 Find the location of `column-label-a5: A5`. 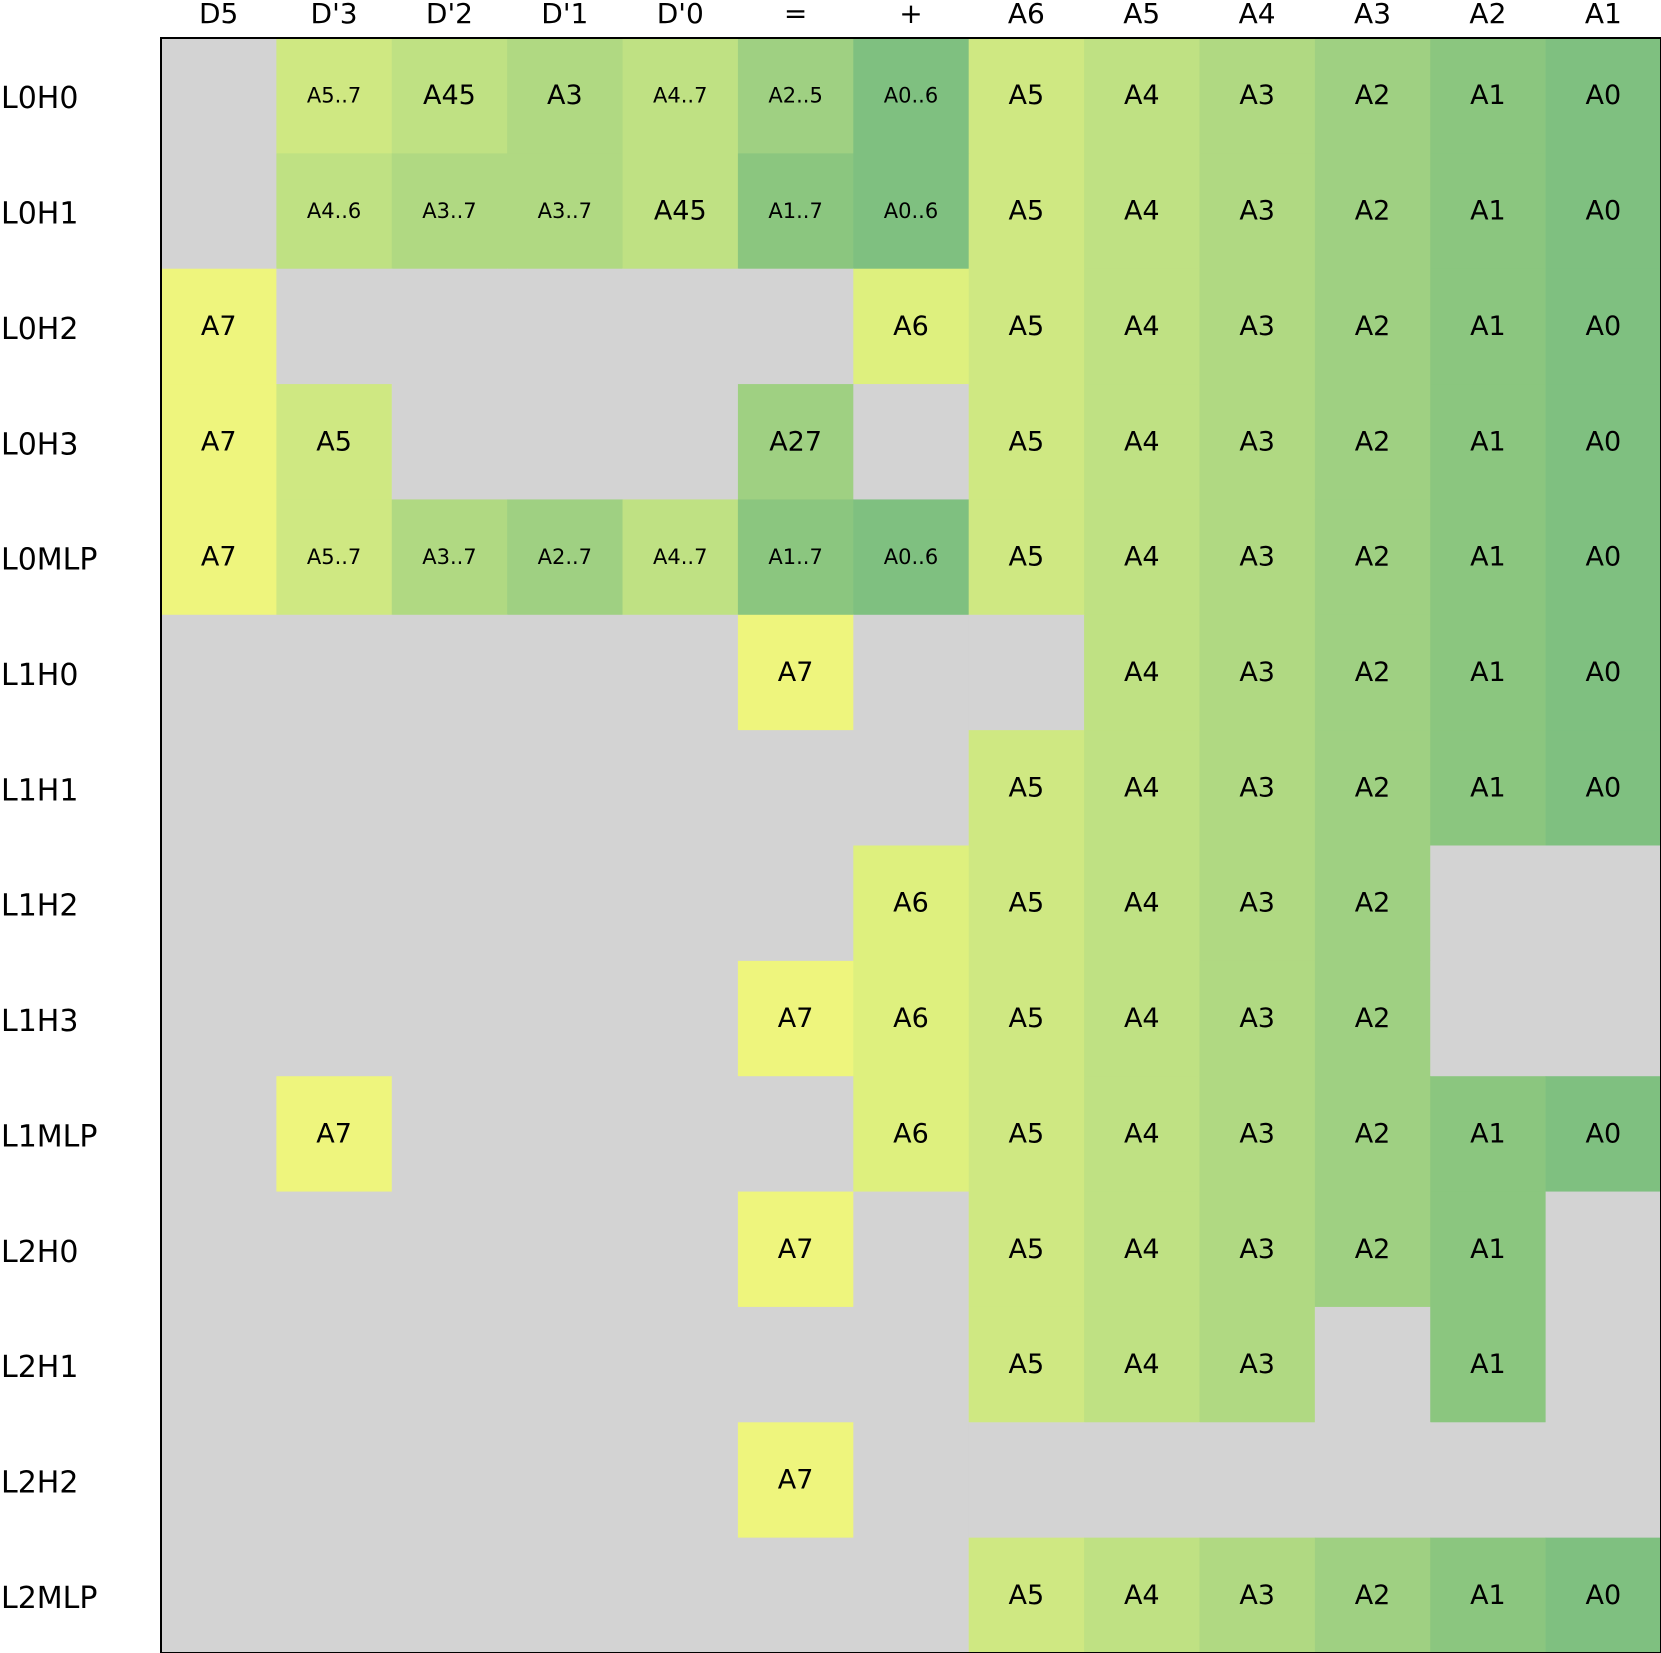

column-label-a5: A5 is located at coordinates (1141, 15).